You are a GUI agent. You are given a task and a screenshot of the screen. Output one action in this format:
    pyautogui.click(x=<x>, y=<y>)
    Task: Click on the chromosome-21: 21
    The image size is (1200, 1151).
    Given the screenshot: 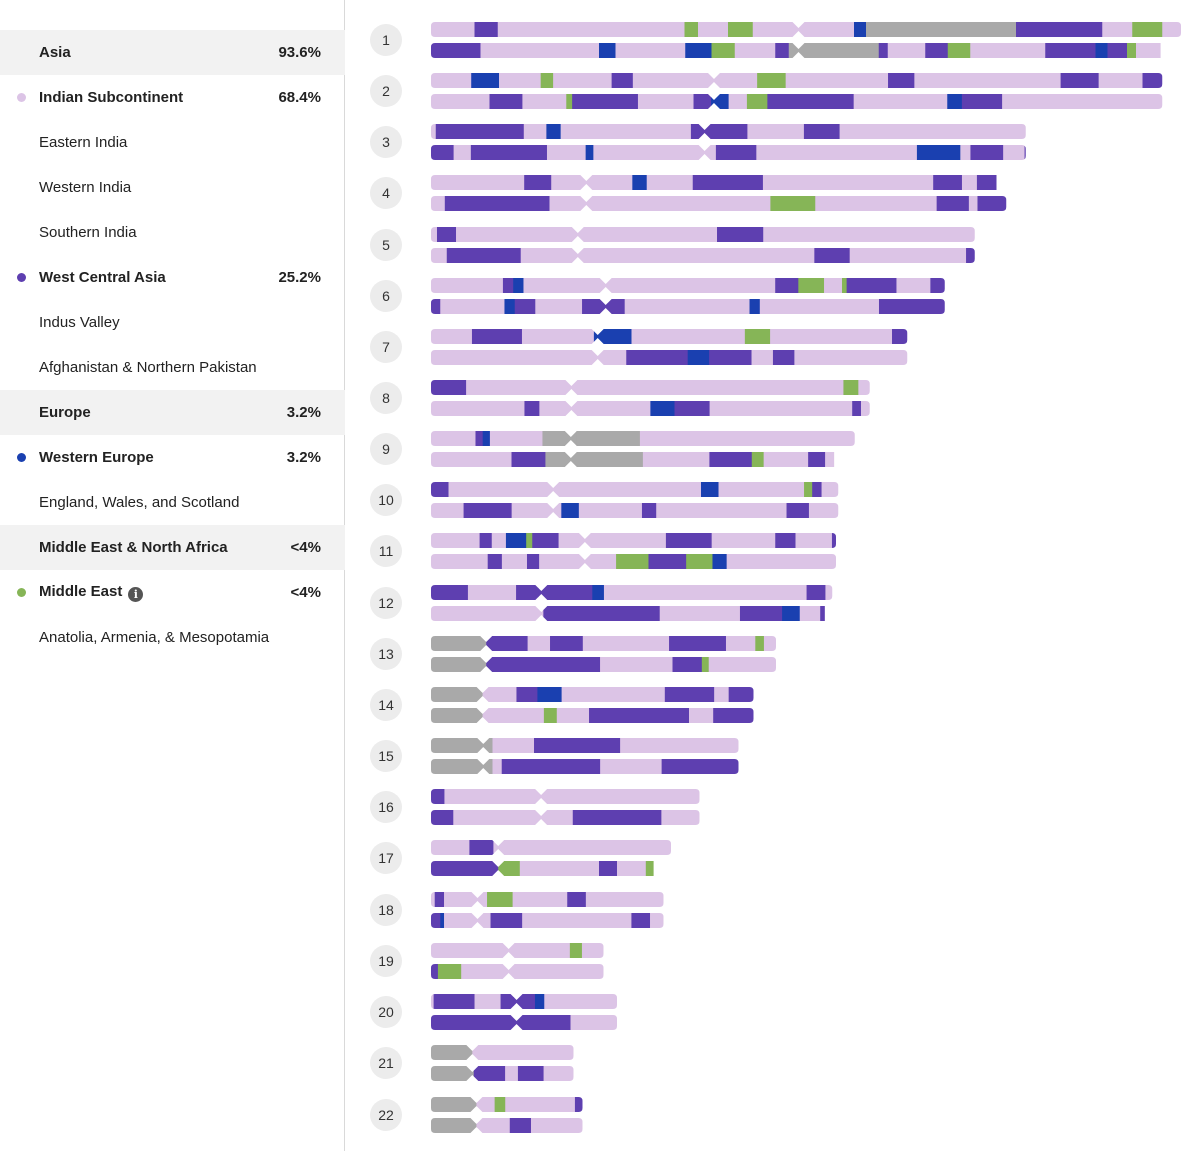 What is the action you would take?
    pyautogui.click(x=472, y=1063)
    